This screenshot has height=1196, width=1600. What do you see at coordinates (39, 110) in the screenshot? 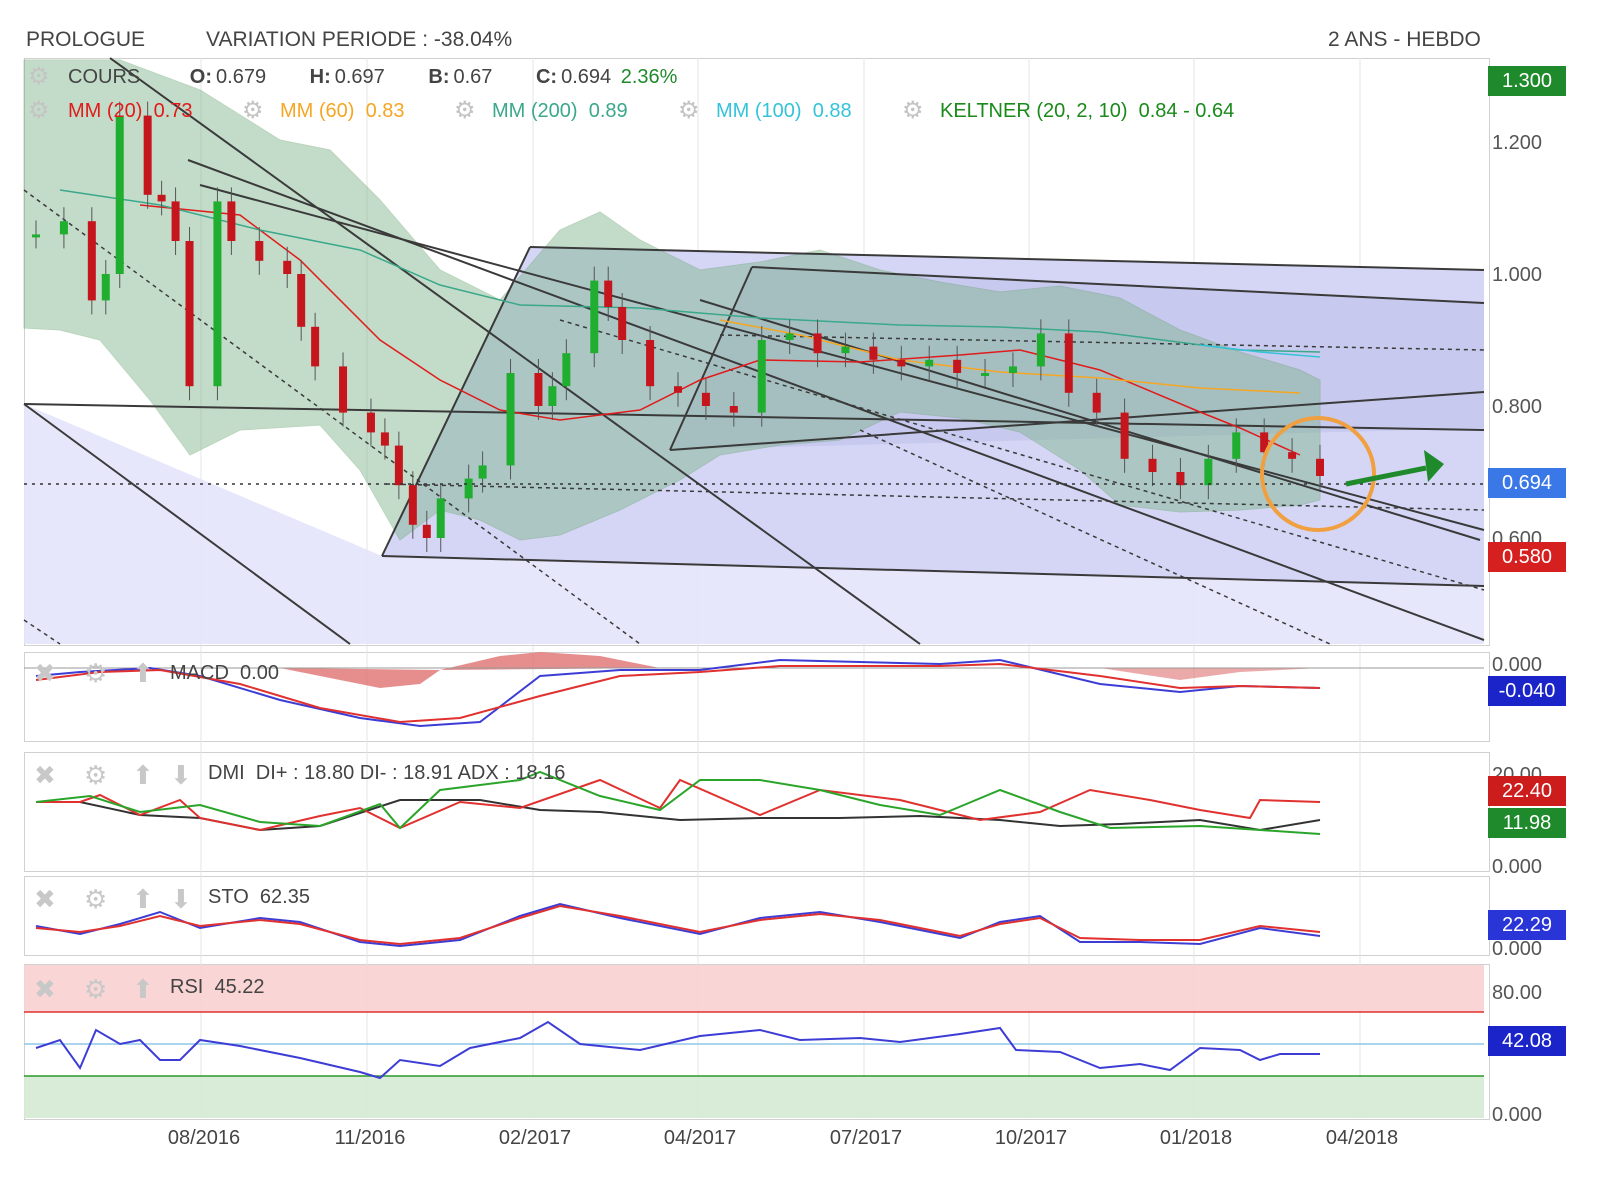
I see `mm20-settings-icon: ⚙` at bounding box center [39, 110].